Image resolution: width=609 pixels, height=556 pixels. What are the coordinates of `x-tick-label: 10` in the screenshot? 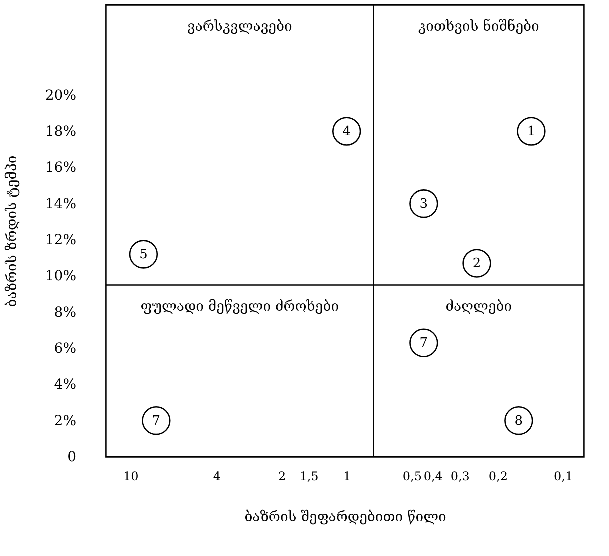 It's located at (131, 477).